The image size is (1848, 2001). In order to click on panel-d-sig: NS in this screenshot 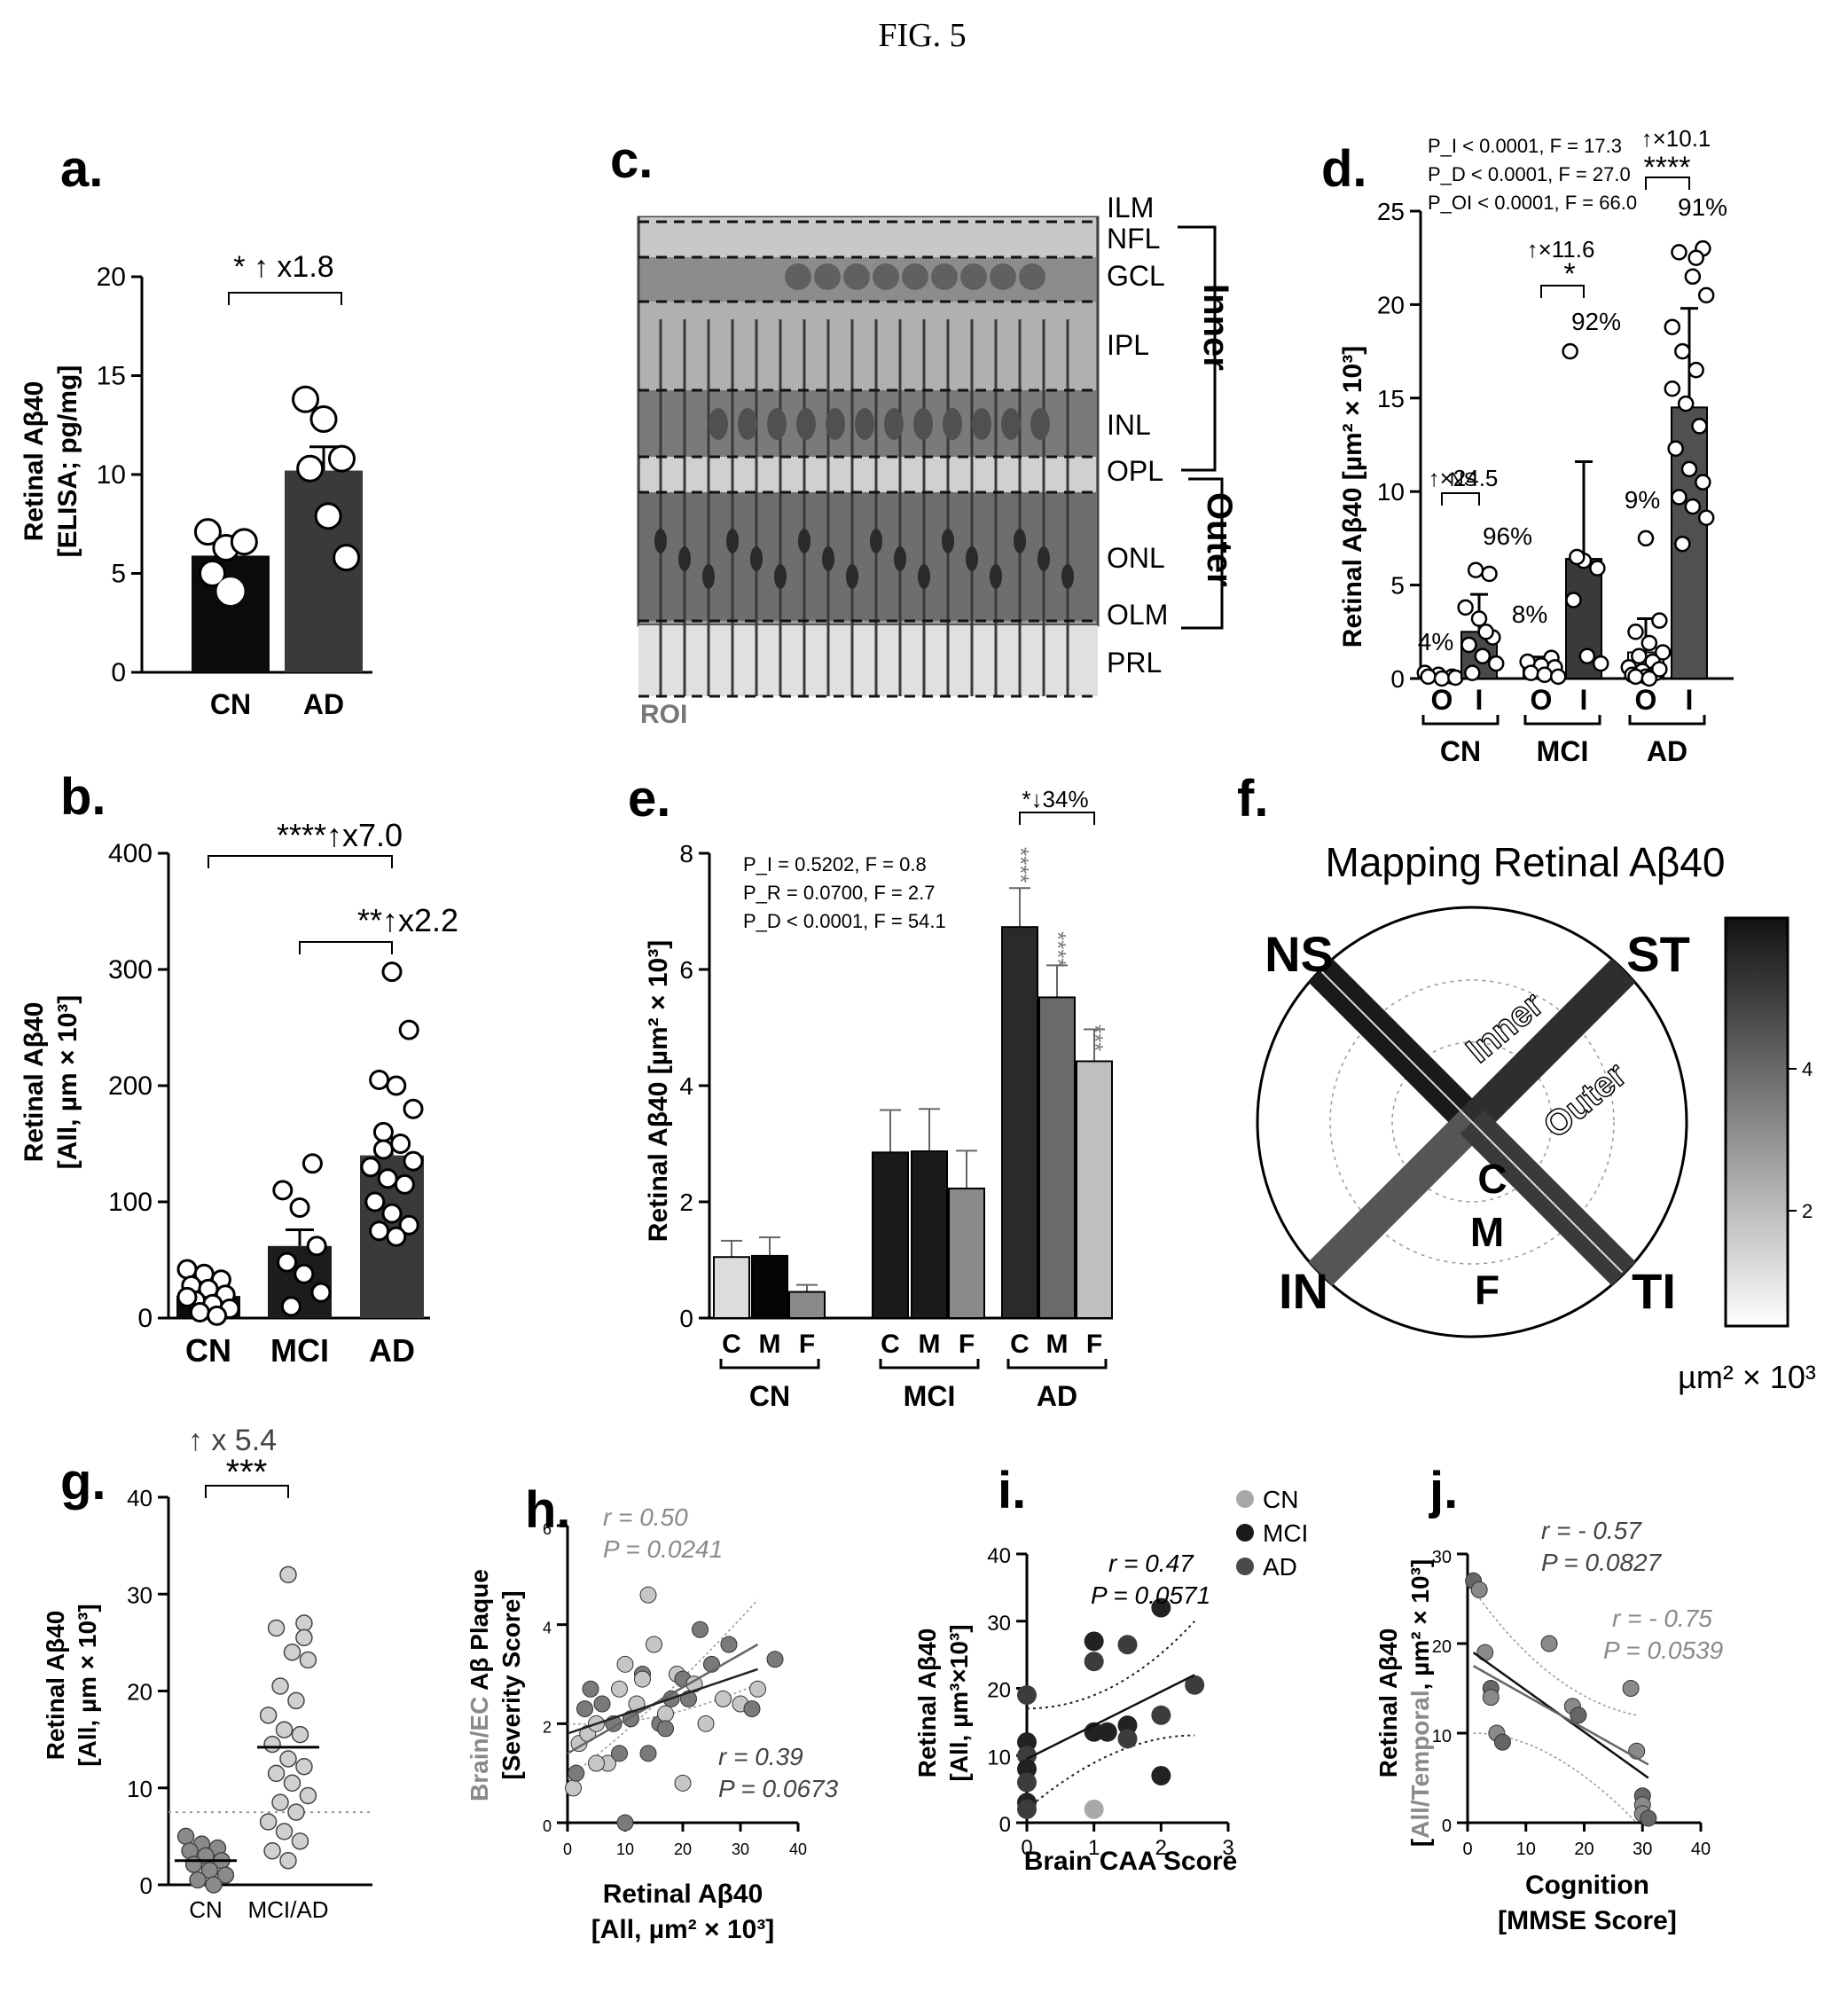, I will do `click(1463, 479)`.